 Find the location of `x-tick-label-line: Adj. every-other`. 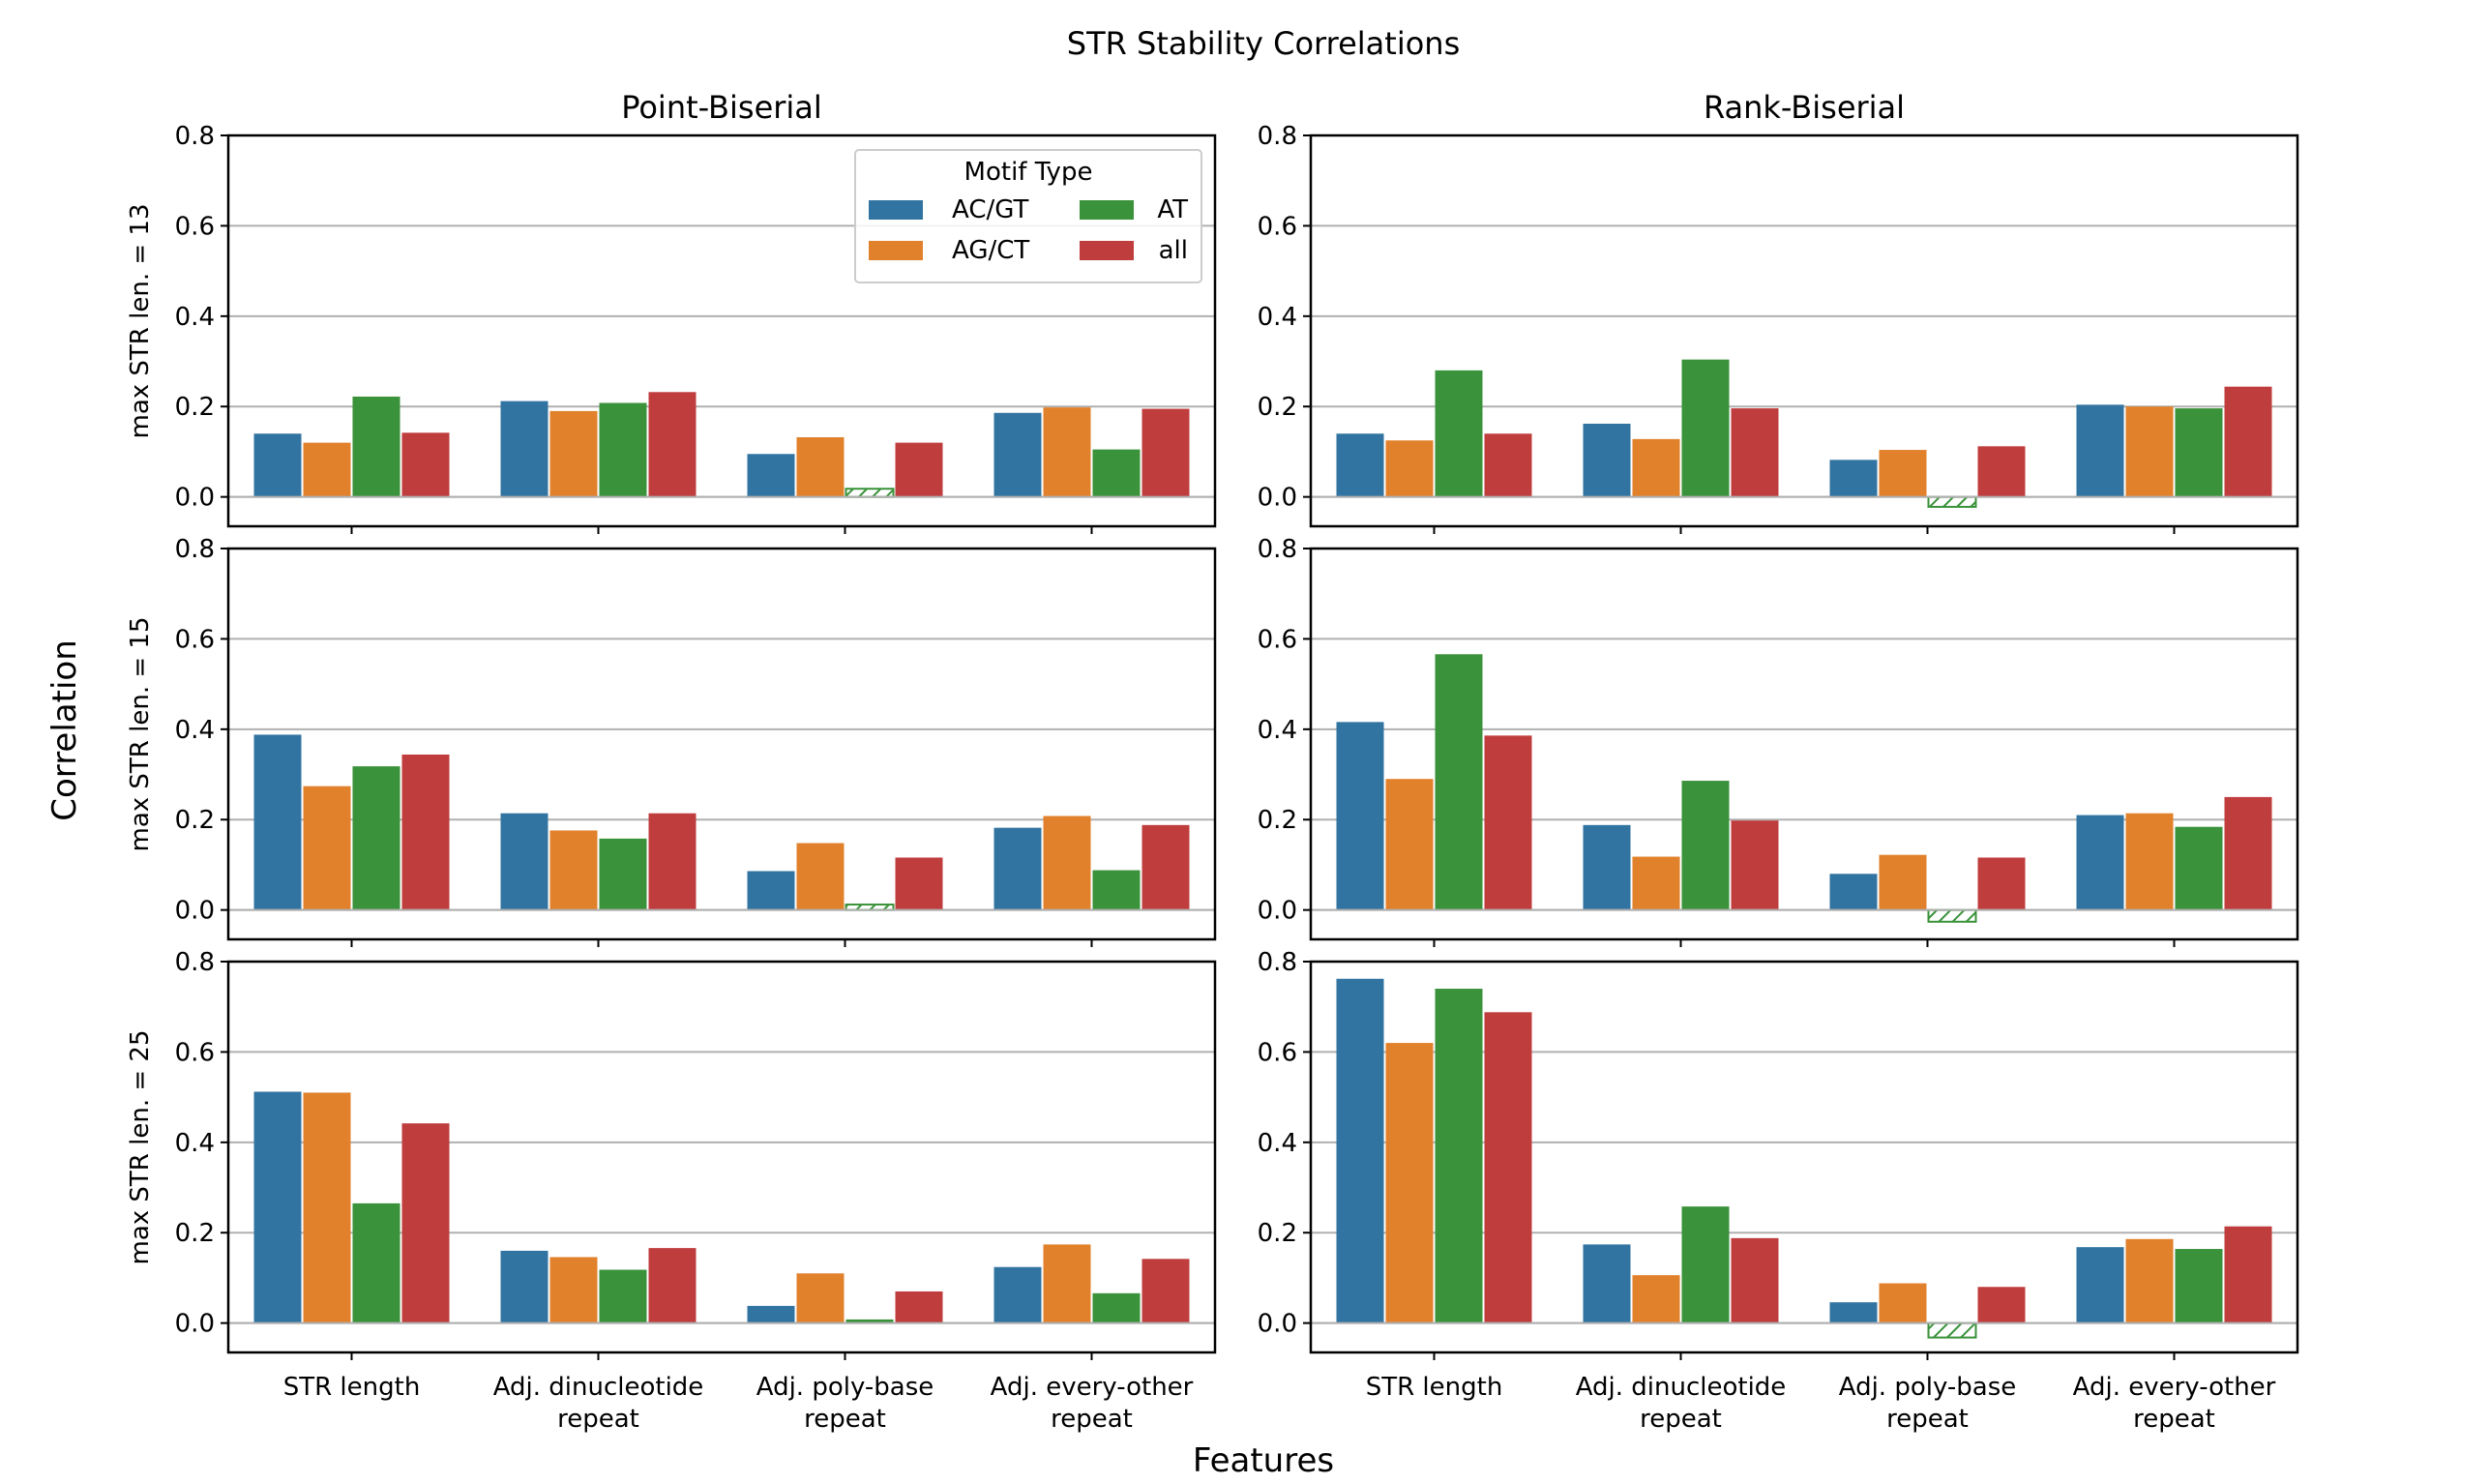

x-tick-label-line: Adj. every-other is located at coordinates (2174, 1387).